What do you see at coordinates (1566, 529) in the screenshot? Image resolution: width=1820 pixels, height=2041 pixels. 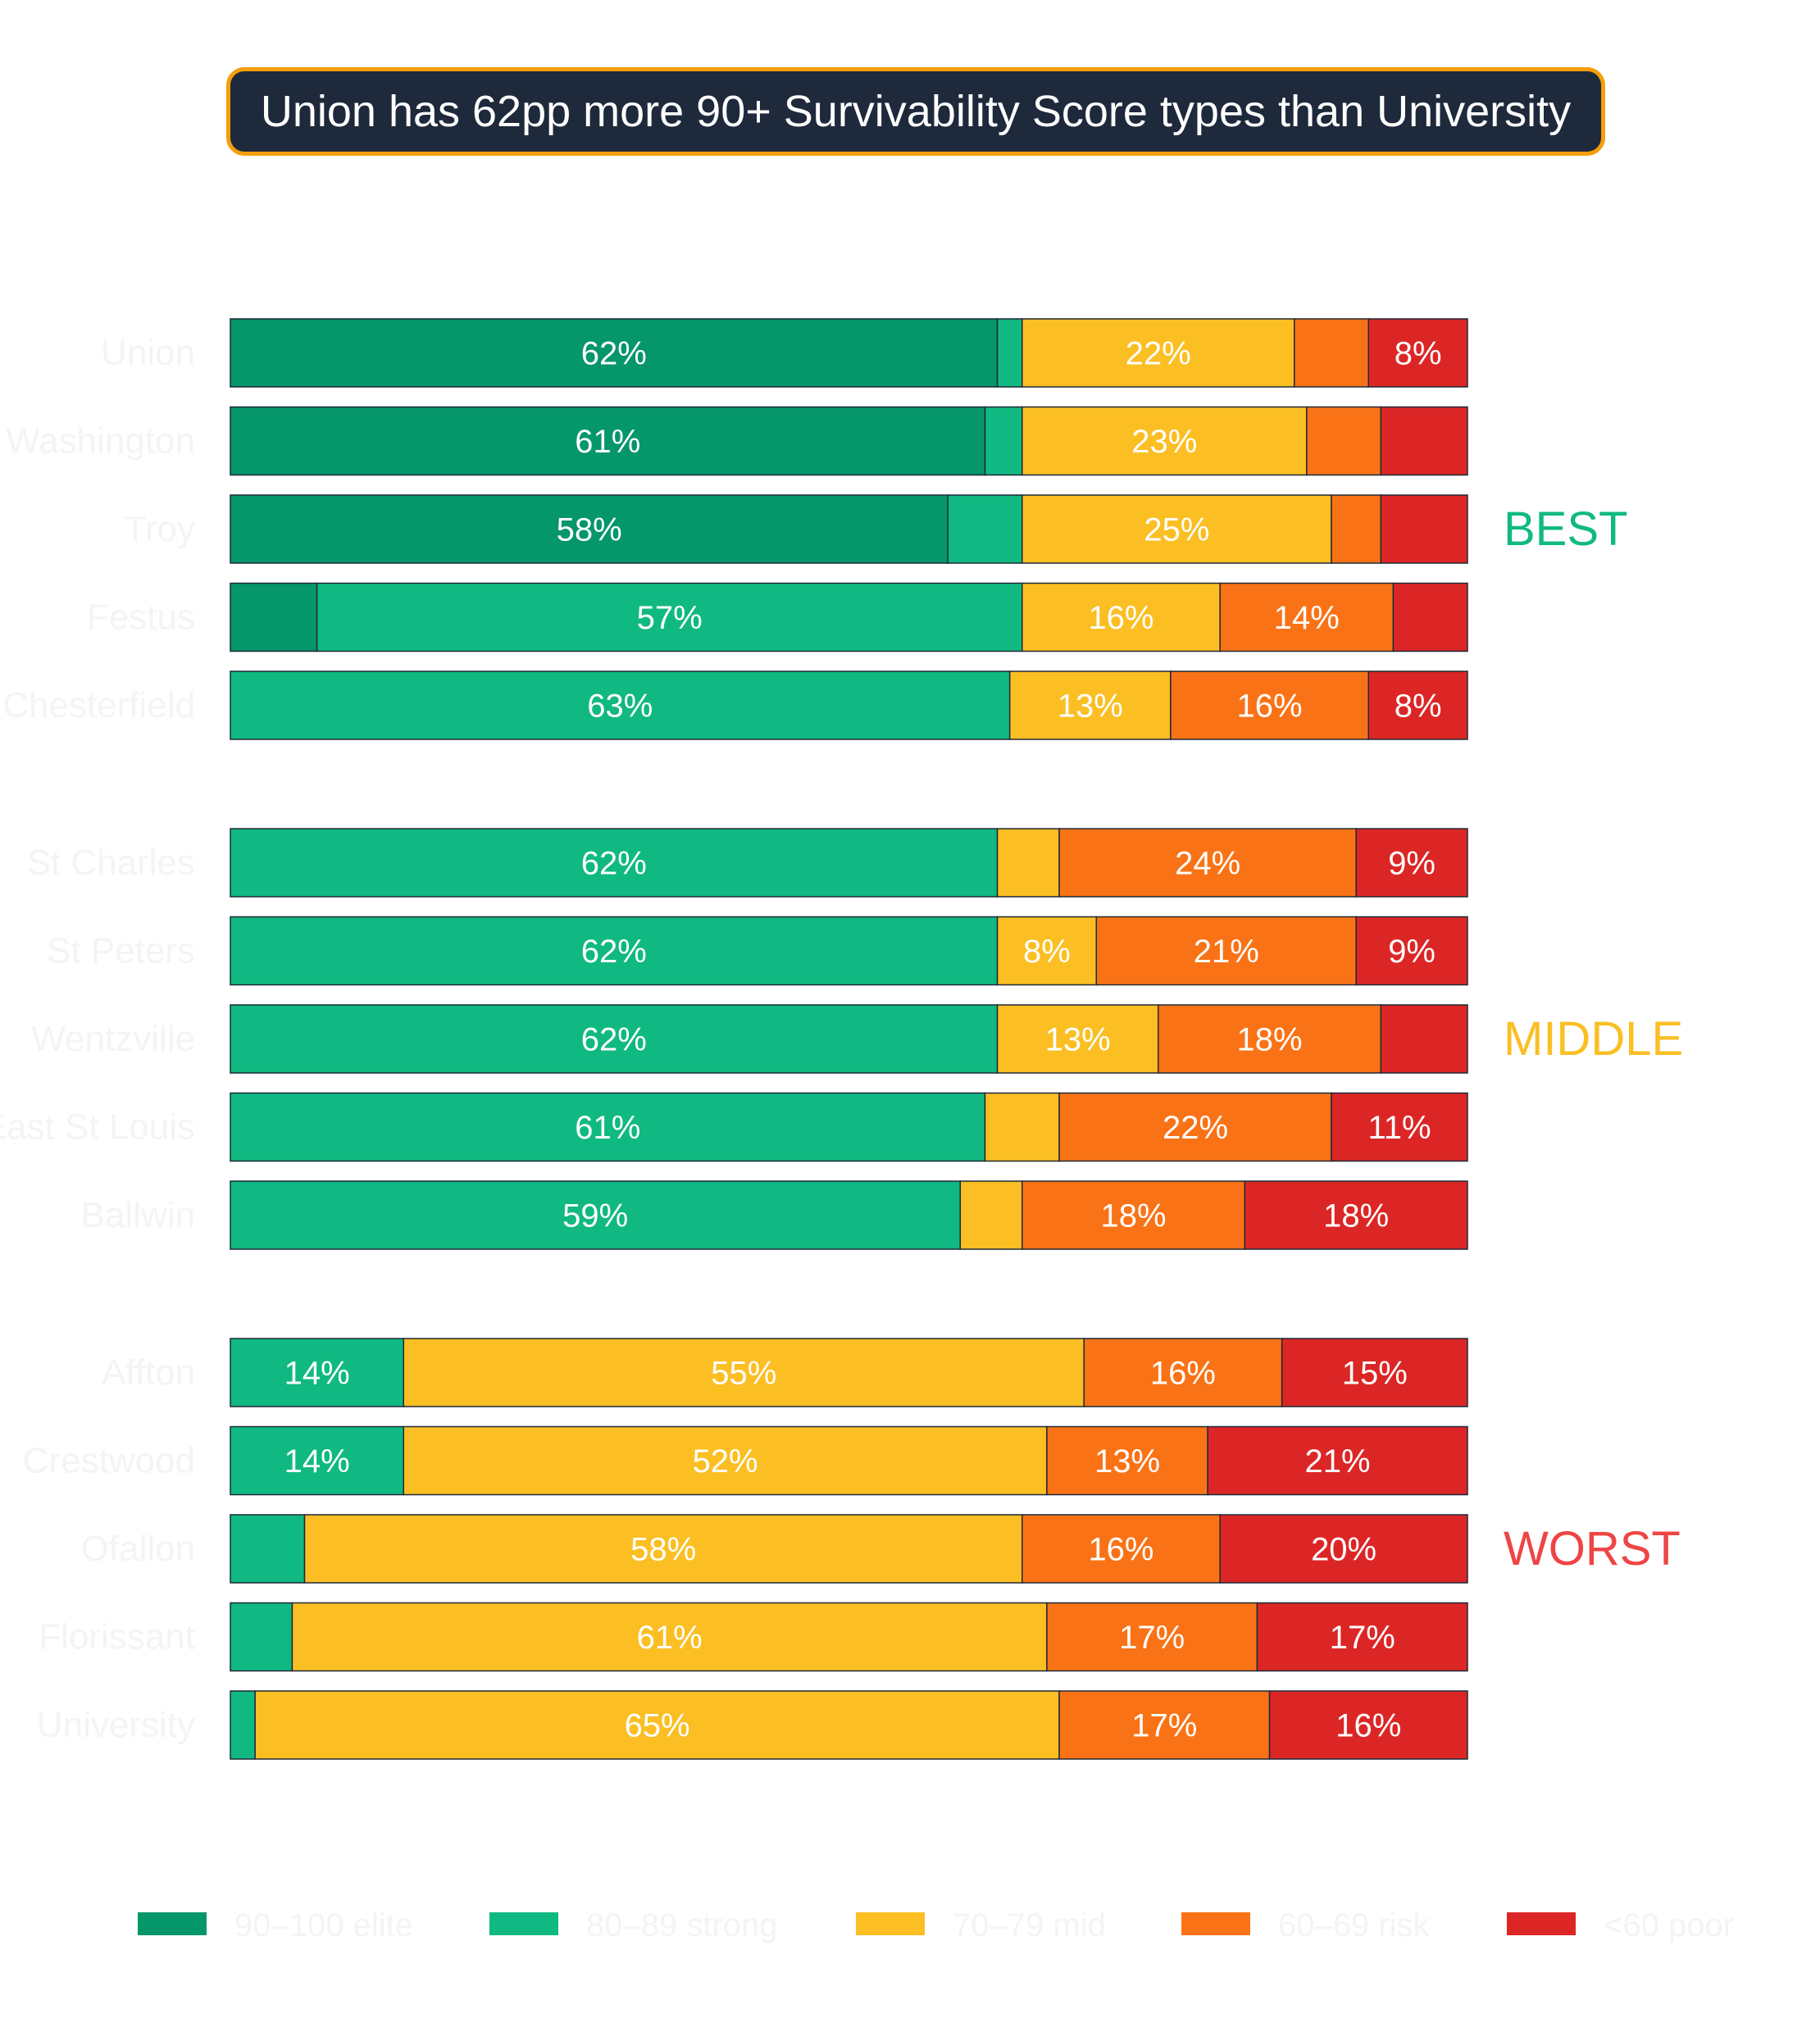 I see `group-label-best: BEST` at bounding box center [1566, 529].